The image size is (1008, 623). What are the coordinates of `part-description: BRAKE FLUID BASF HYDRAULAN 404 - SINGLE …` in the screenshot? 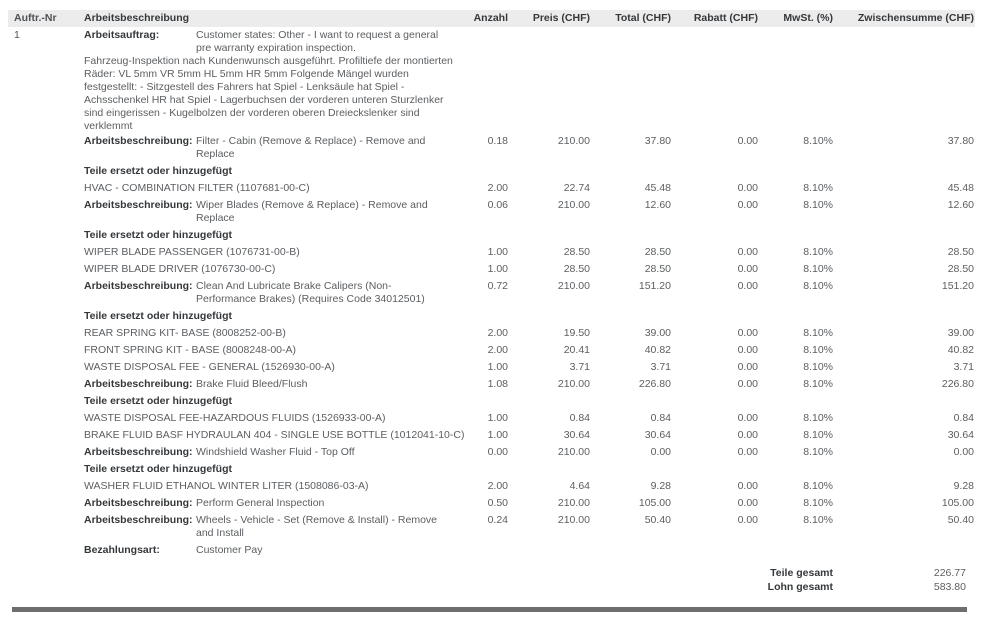 It's located at (274, 435).